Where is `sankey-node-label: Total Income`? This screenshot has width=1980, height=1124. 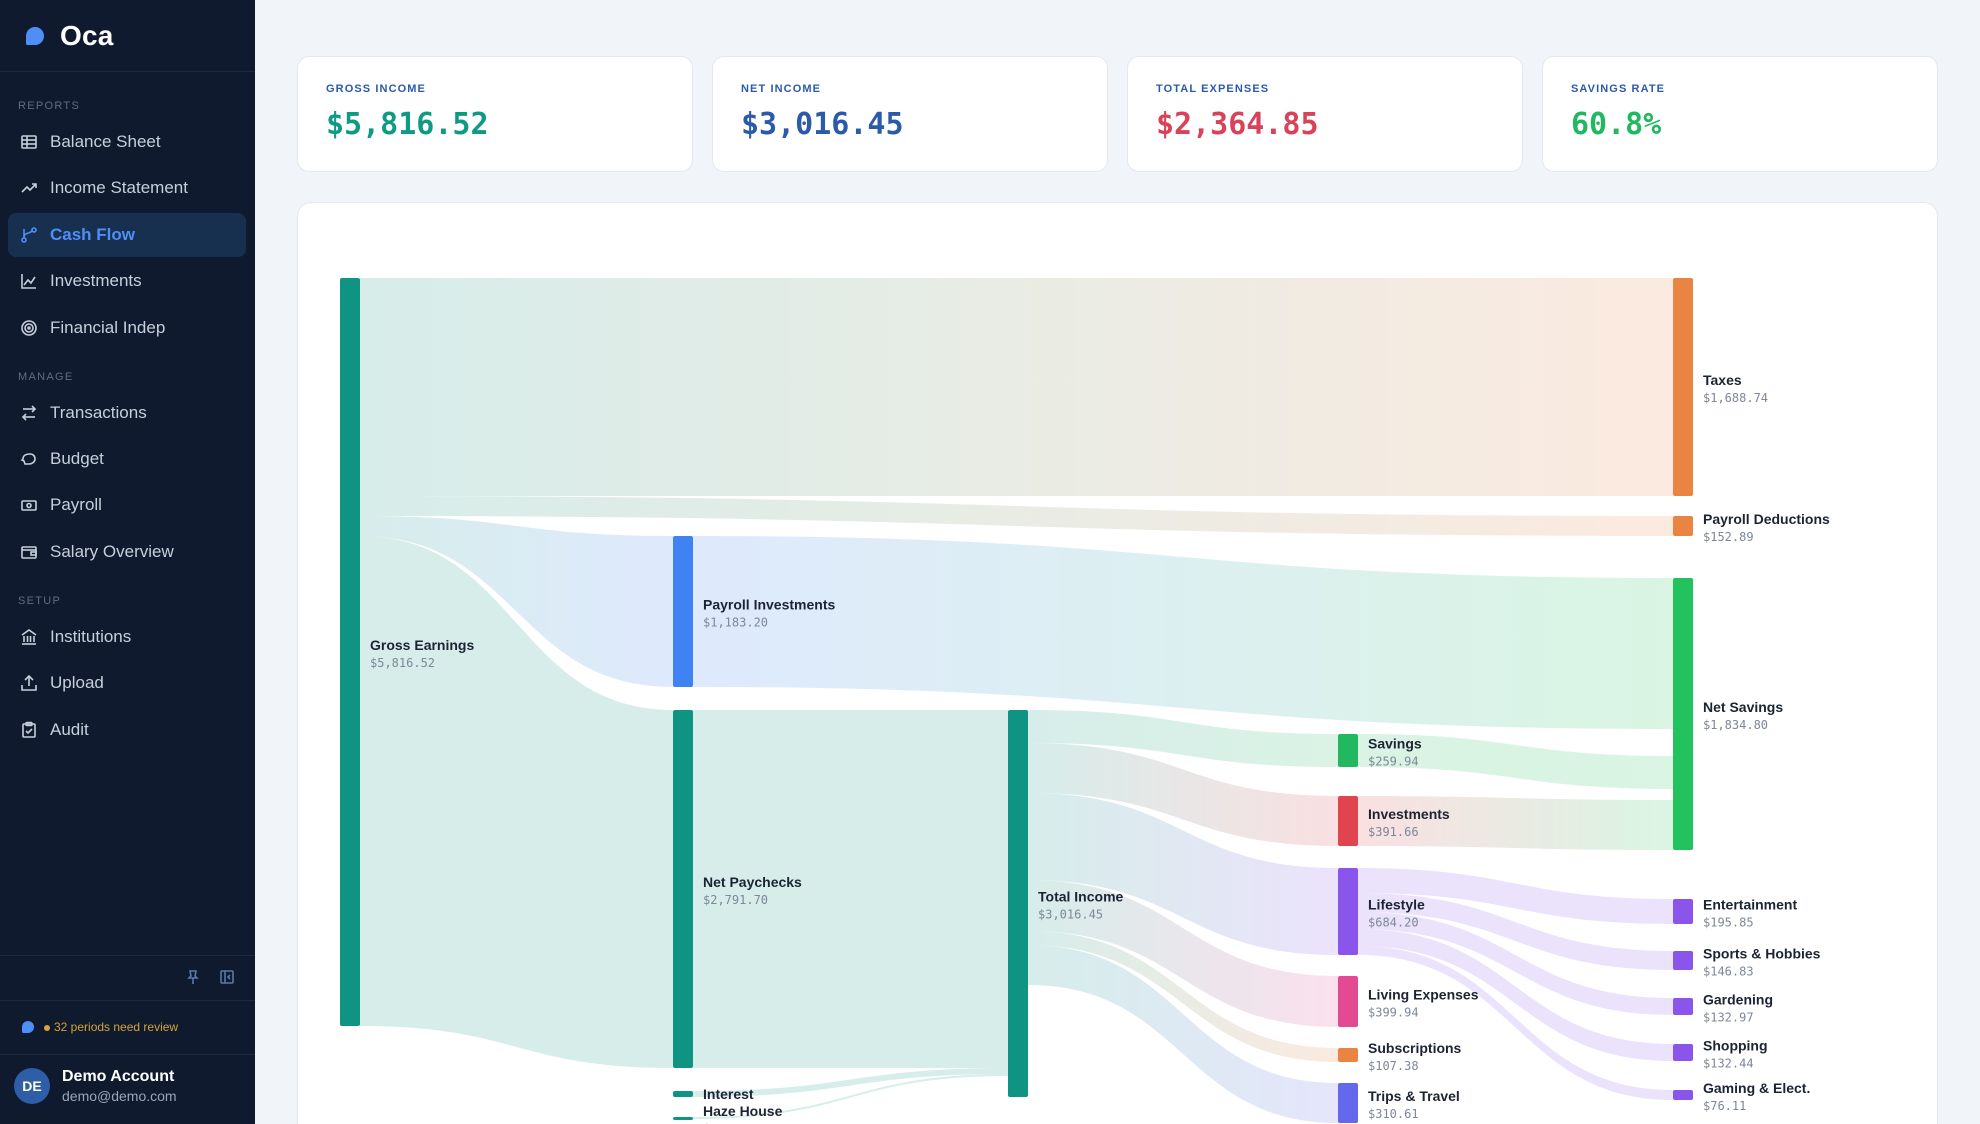
sankey-node-label: Total Income is located at coordinates (1081, 897).